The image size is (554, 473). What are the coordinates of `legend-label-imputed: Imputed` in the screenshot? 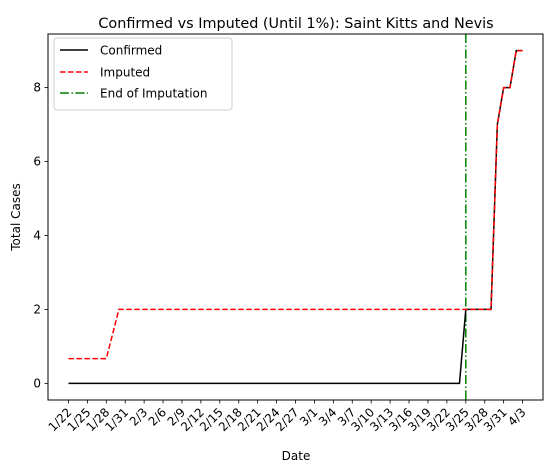 It's located at (125, 73).